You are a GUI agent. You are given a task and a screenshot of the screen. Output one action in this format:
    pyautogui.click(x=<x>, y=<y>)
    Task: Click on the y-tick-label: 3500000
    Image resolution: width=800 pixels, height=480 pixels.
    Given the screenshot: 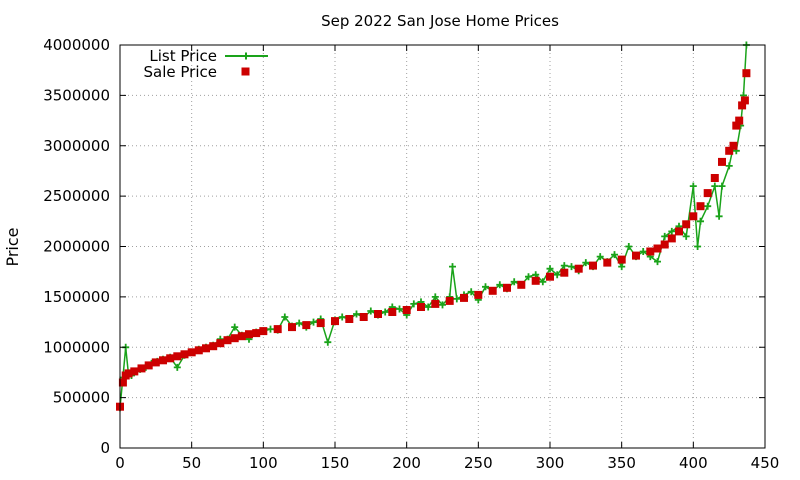 What is the action you would take?
    pyautogui.click(x=76, y=95)
    